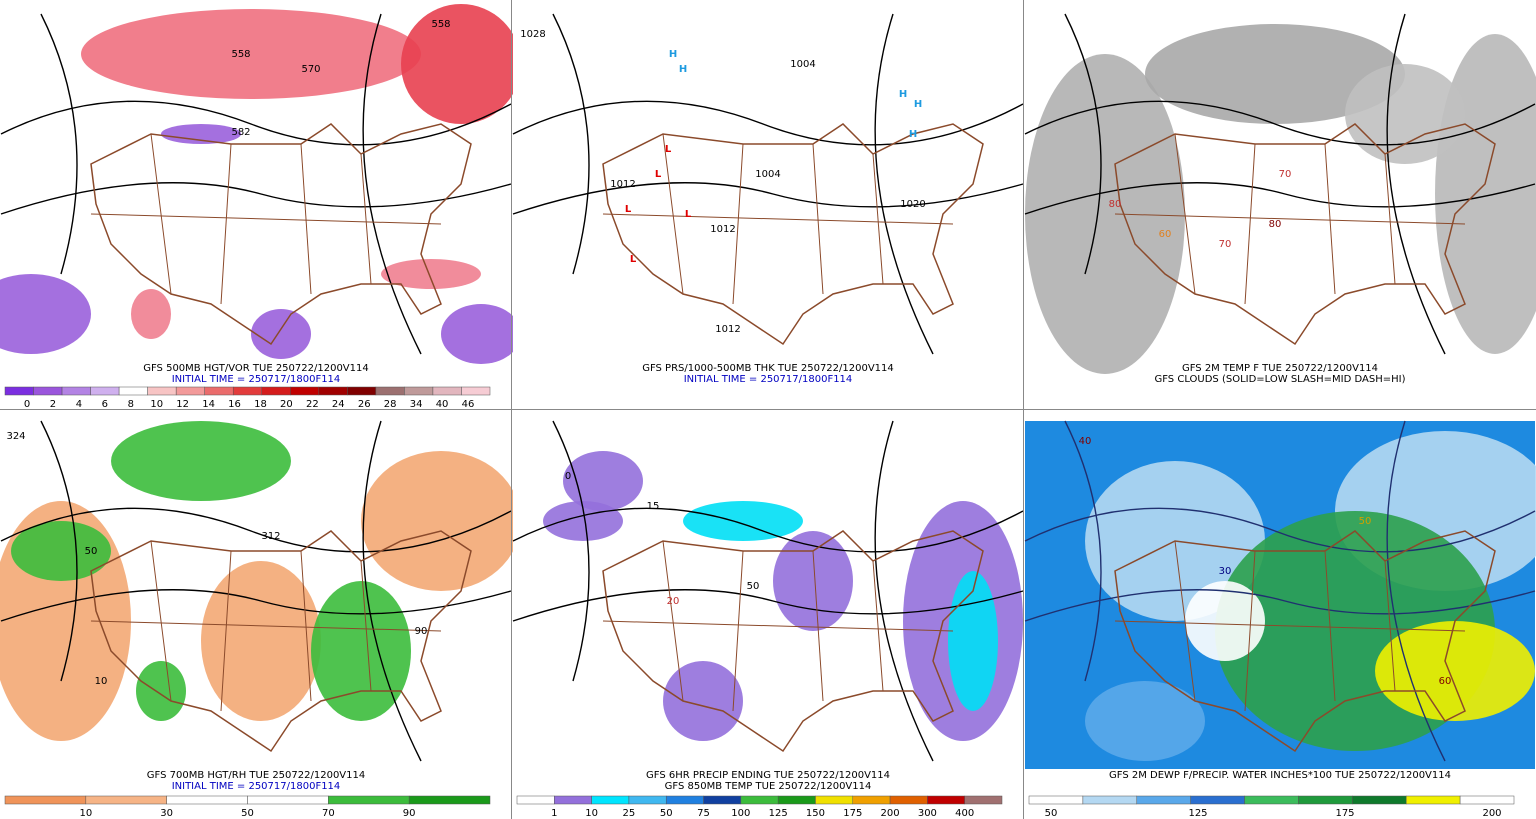 The height and width of the screenshot is (819, 1536). What do you see at coordinates (182, 404) in the screenshot?
I see `colorbar-label: 12` at bounding box center [182, 404].